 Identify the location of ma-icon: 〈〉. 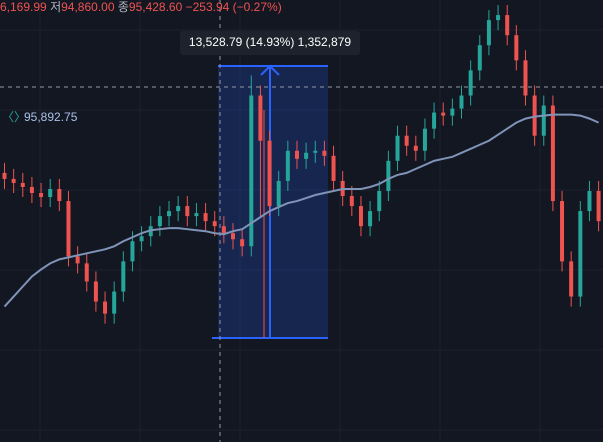
(14, 117).